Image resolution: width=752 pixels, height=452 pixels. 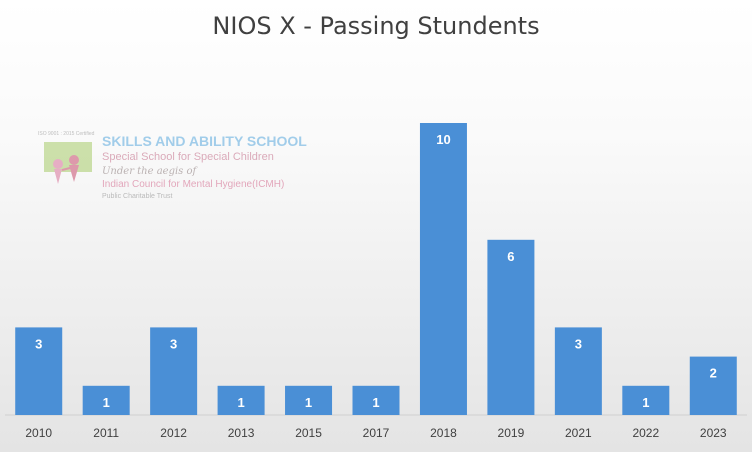 I want to click on watermark-subtitle: Special School for Special Children, so click(x=188, y=157).